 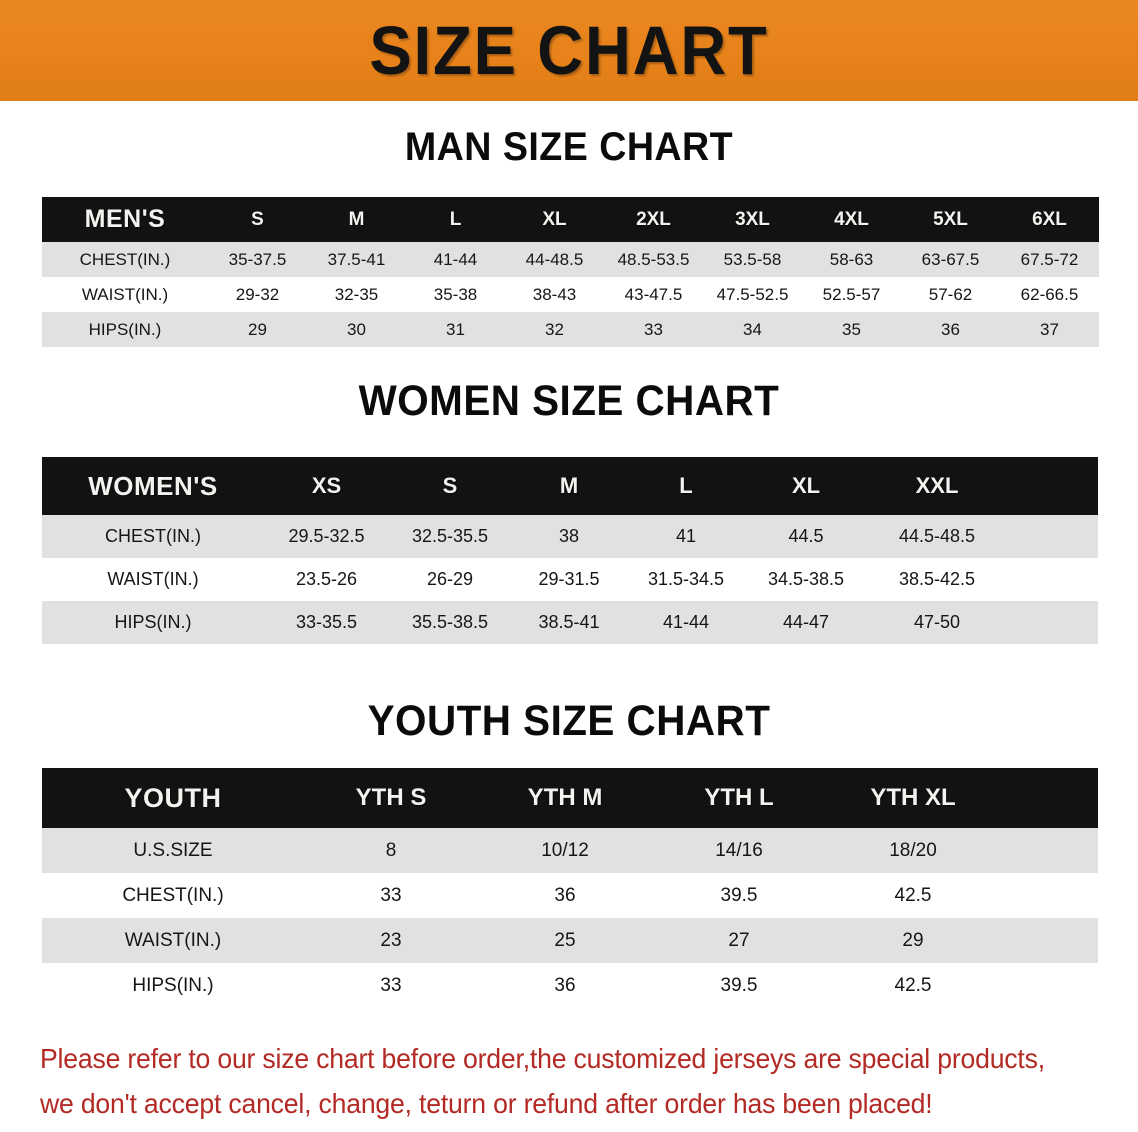 What do you see at coordinates (686, 536) in the screenshot?
I see `women-chest-l: 41` at bounding box center [686, 536].